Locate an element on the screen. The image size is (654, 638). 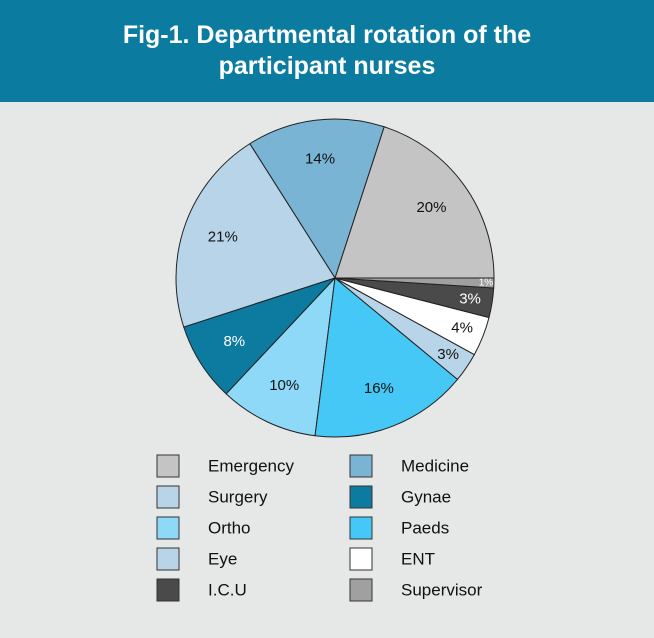
legend-label: I.C.U is located at coordinates (227, 589).